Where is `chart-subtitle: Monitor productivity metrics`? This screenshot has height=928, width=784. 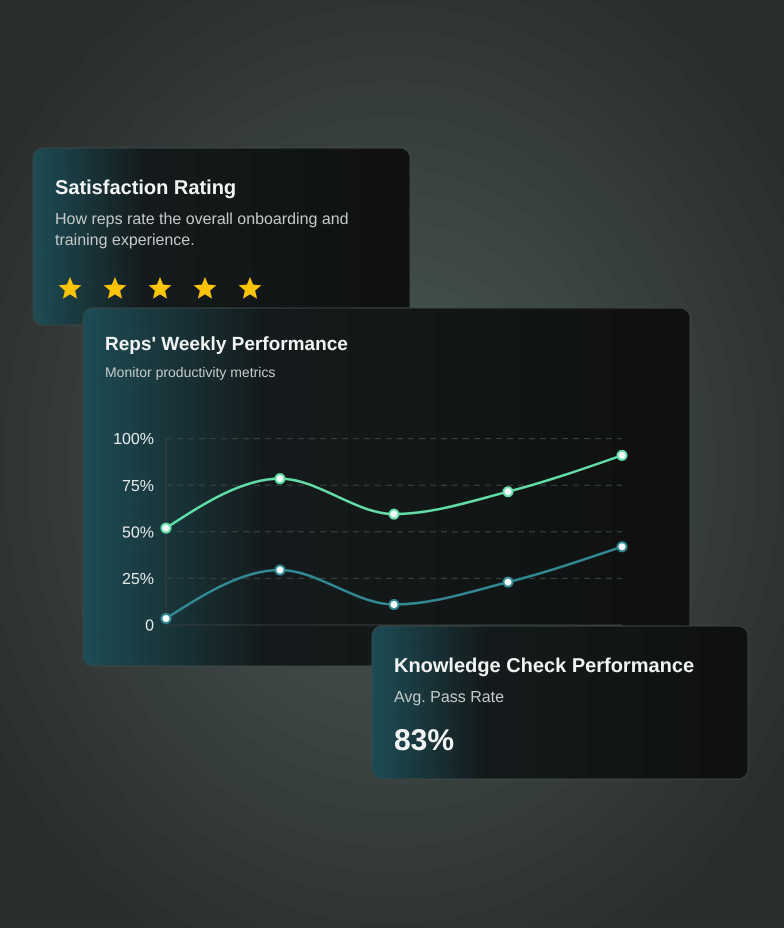
chart-subtitle: Monitor productivity metrics is located at coordinates (190, 372).